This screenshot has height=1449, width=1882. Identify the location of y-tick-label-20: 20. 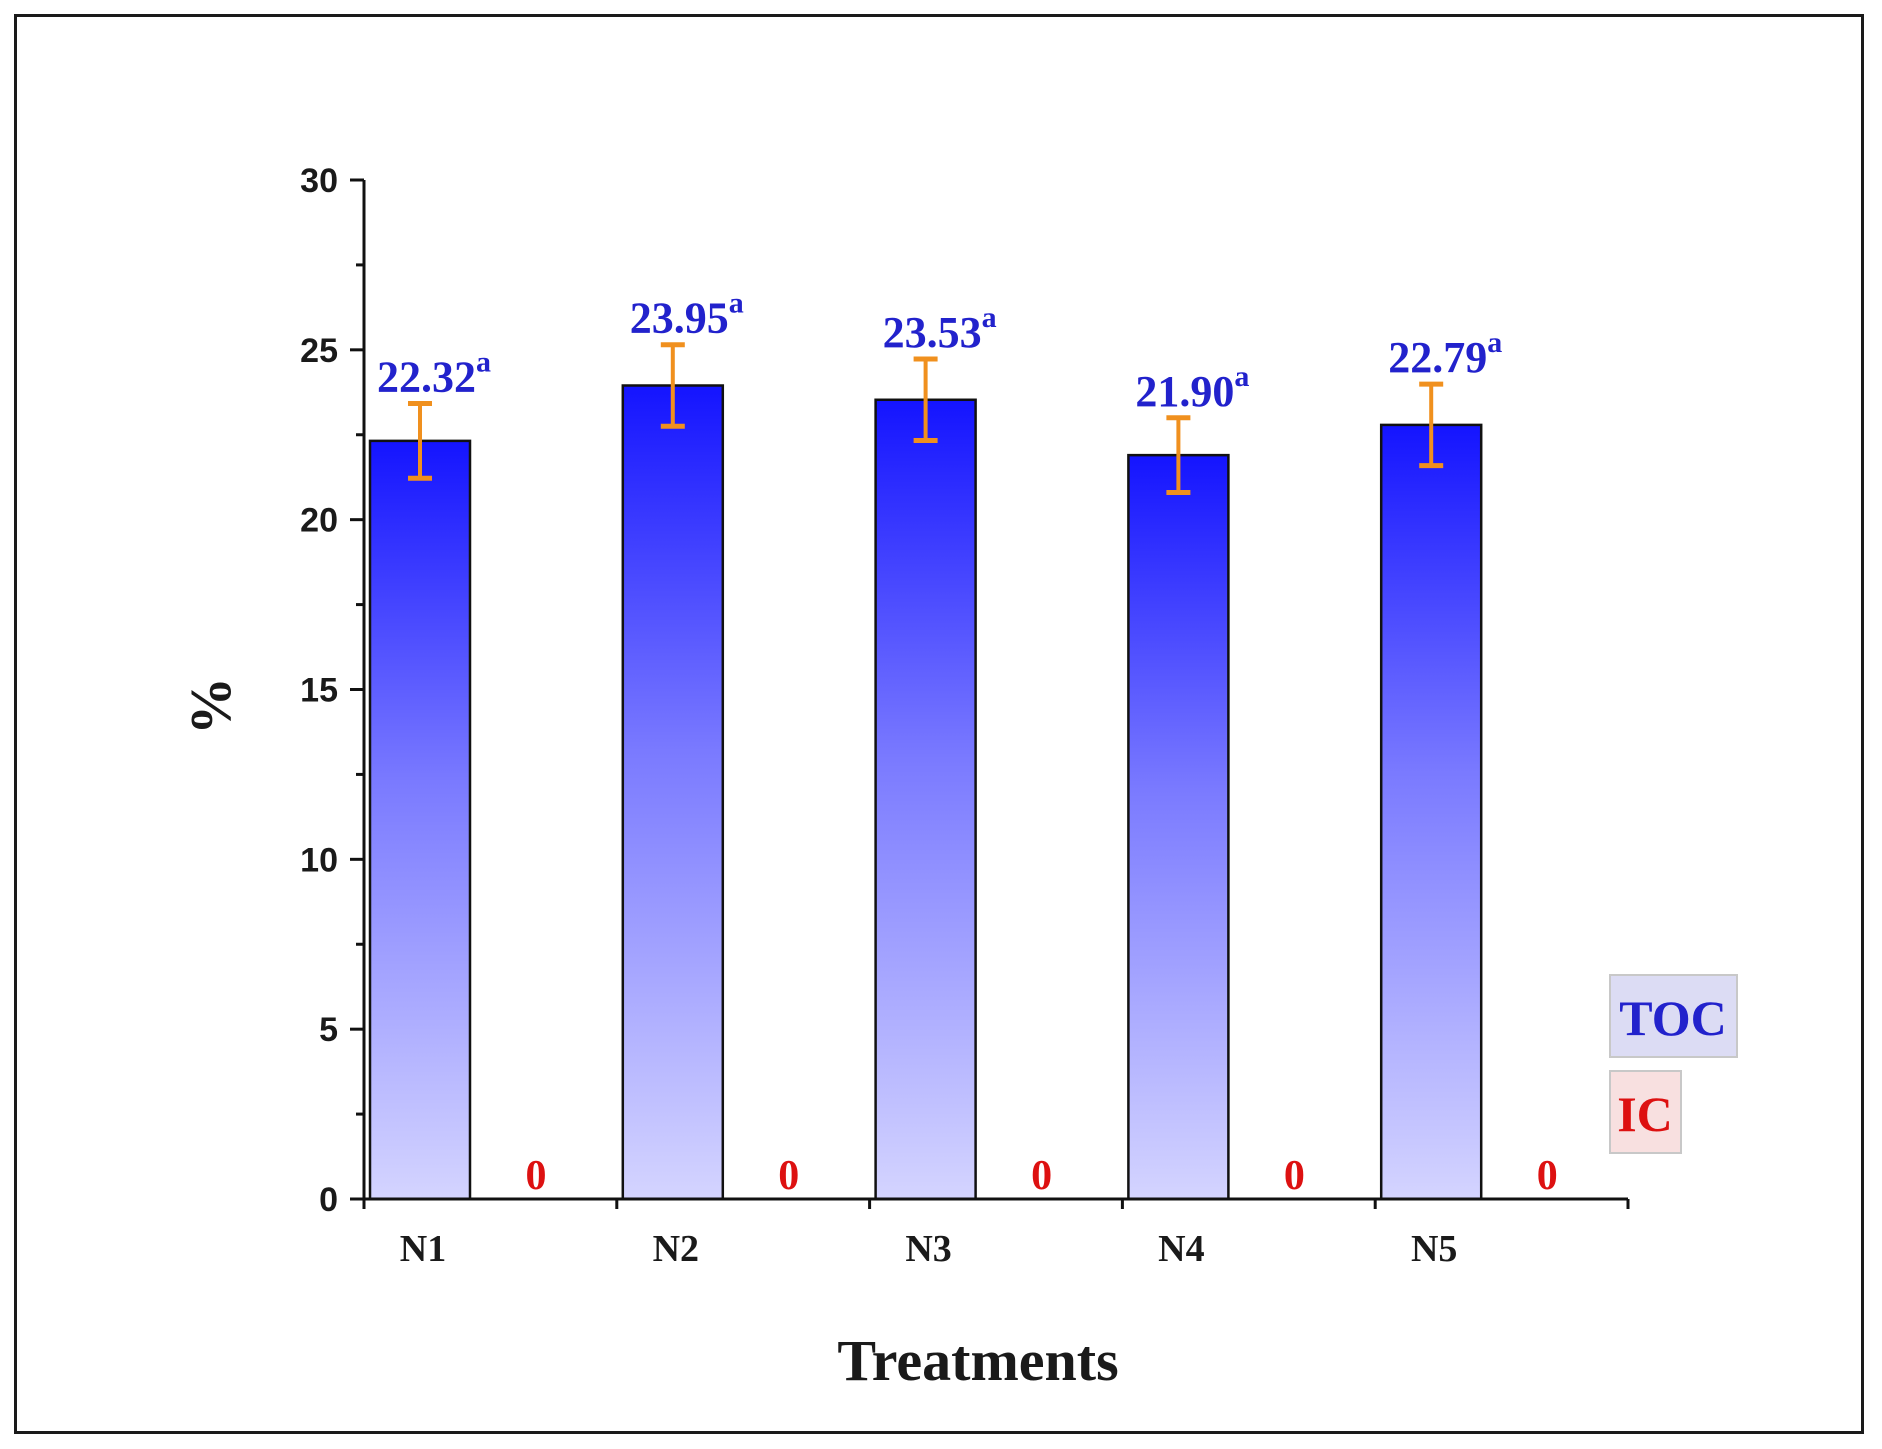
(319, 521).